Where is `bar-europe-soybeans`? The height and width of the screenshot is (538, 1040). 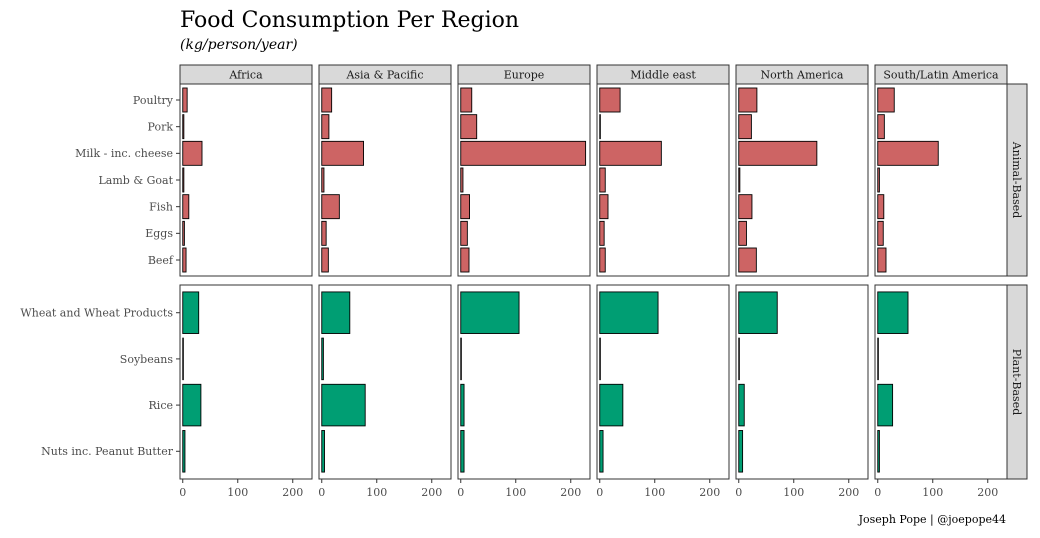
bar-europe-soybeans is located at coordinates (461, 359).